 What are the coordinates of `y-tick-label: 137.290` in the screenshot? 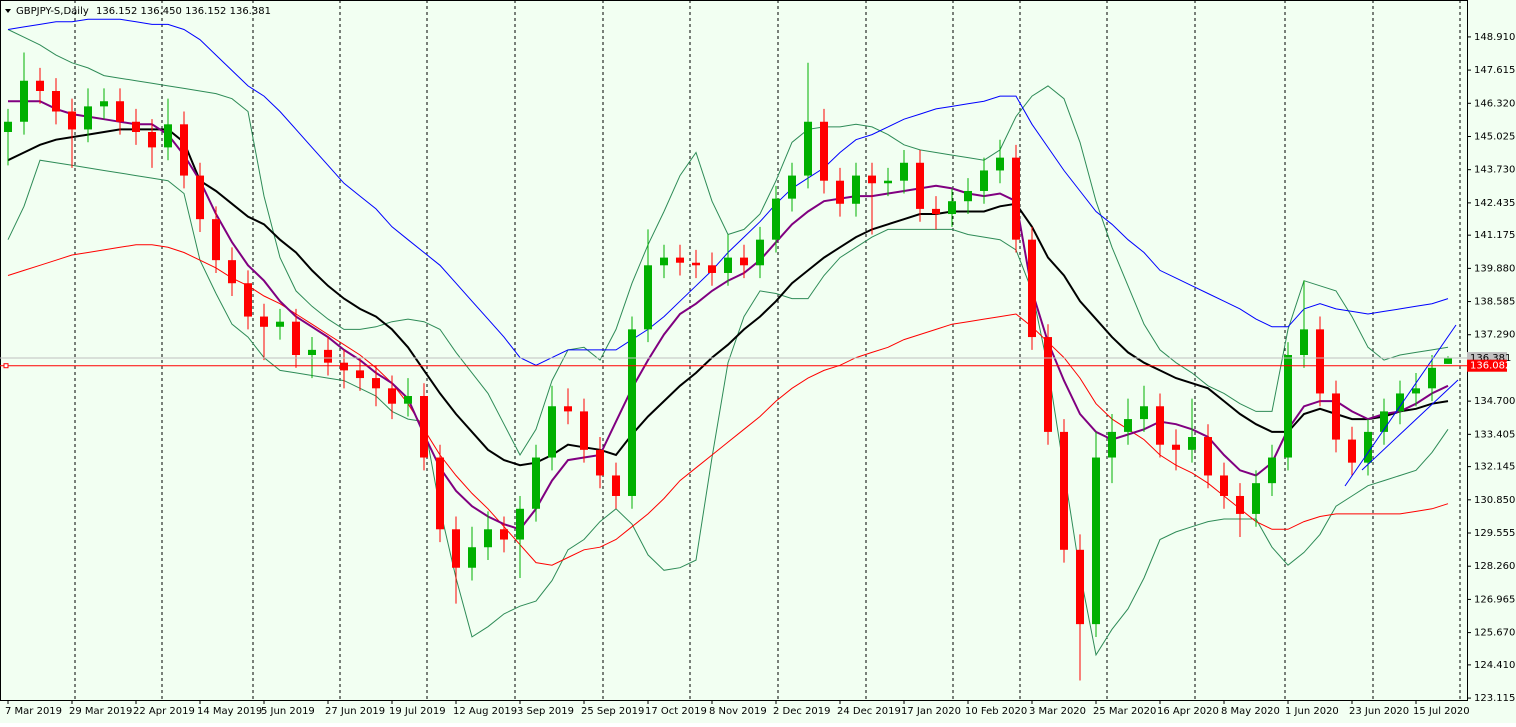 It's located at (1494, 335).